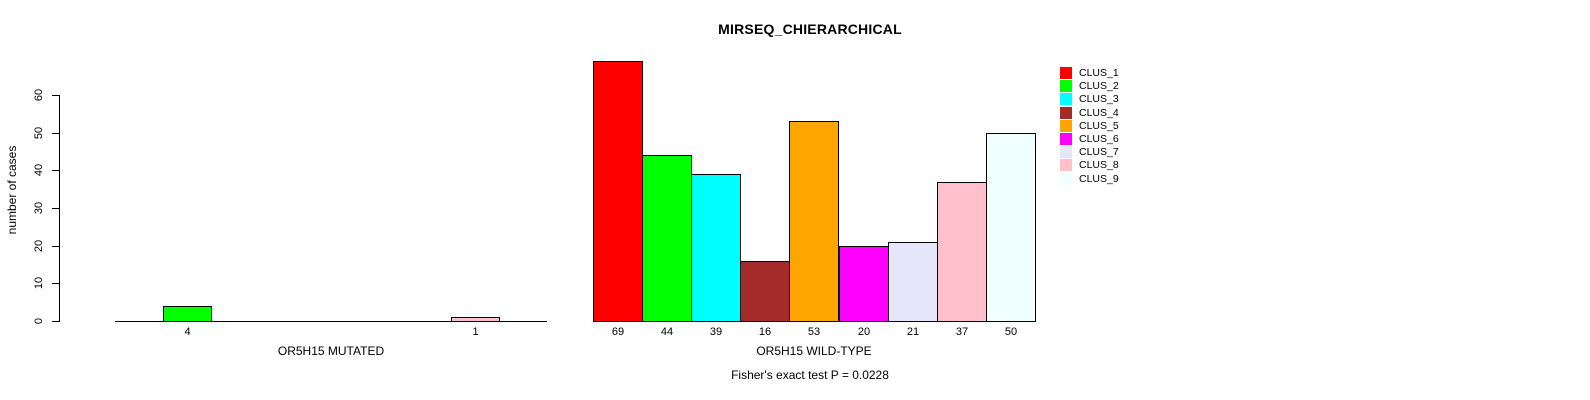  What do you see at coordinates (1099, 126) in the screenshot?
I see `legend-label: CLUS_5` at bounding box center [1099, 126].